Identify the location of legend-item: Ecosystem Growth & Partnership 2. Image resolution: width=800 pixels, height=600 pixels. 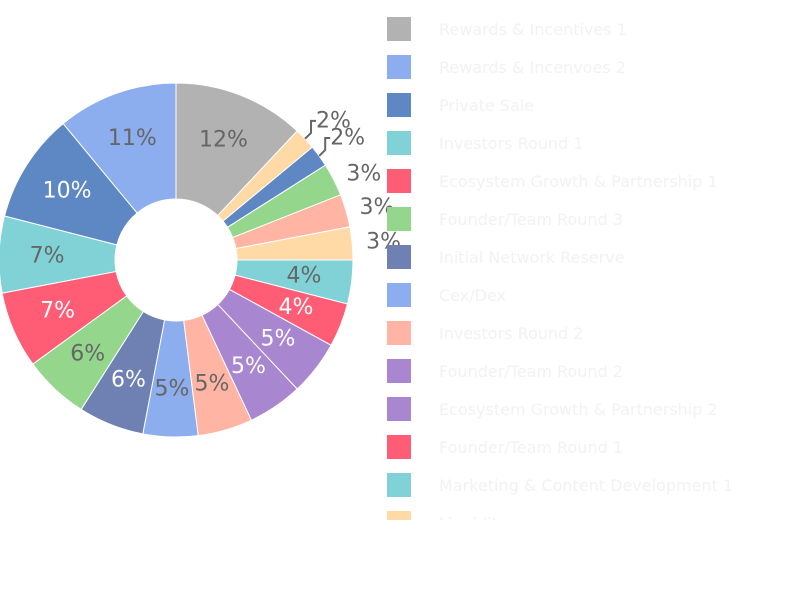
(552, 409).